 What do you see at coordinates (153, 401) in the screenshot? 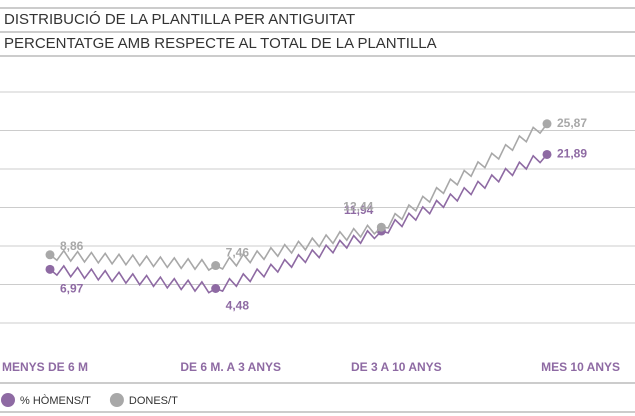
I see `legend-label: DONES/T` at bounding box center [153, 401].